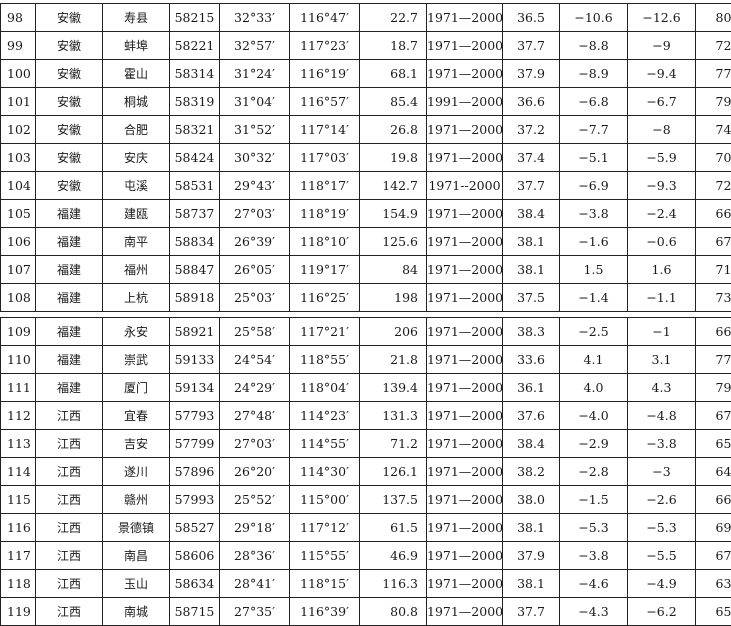  What do you see at coordinates (531, 359) in the screenshot?
I see `max-temp-cell: 33.6` at bounding box center [531, 359].